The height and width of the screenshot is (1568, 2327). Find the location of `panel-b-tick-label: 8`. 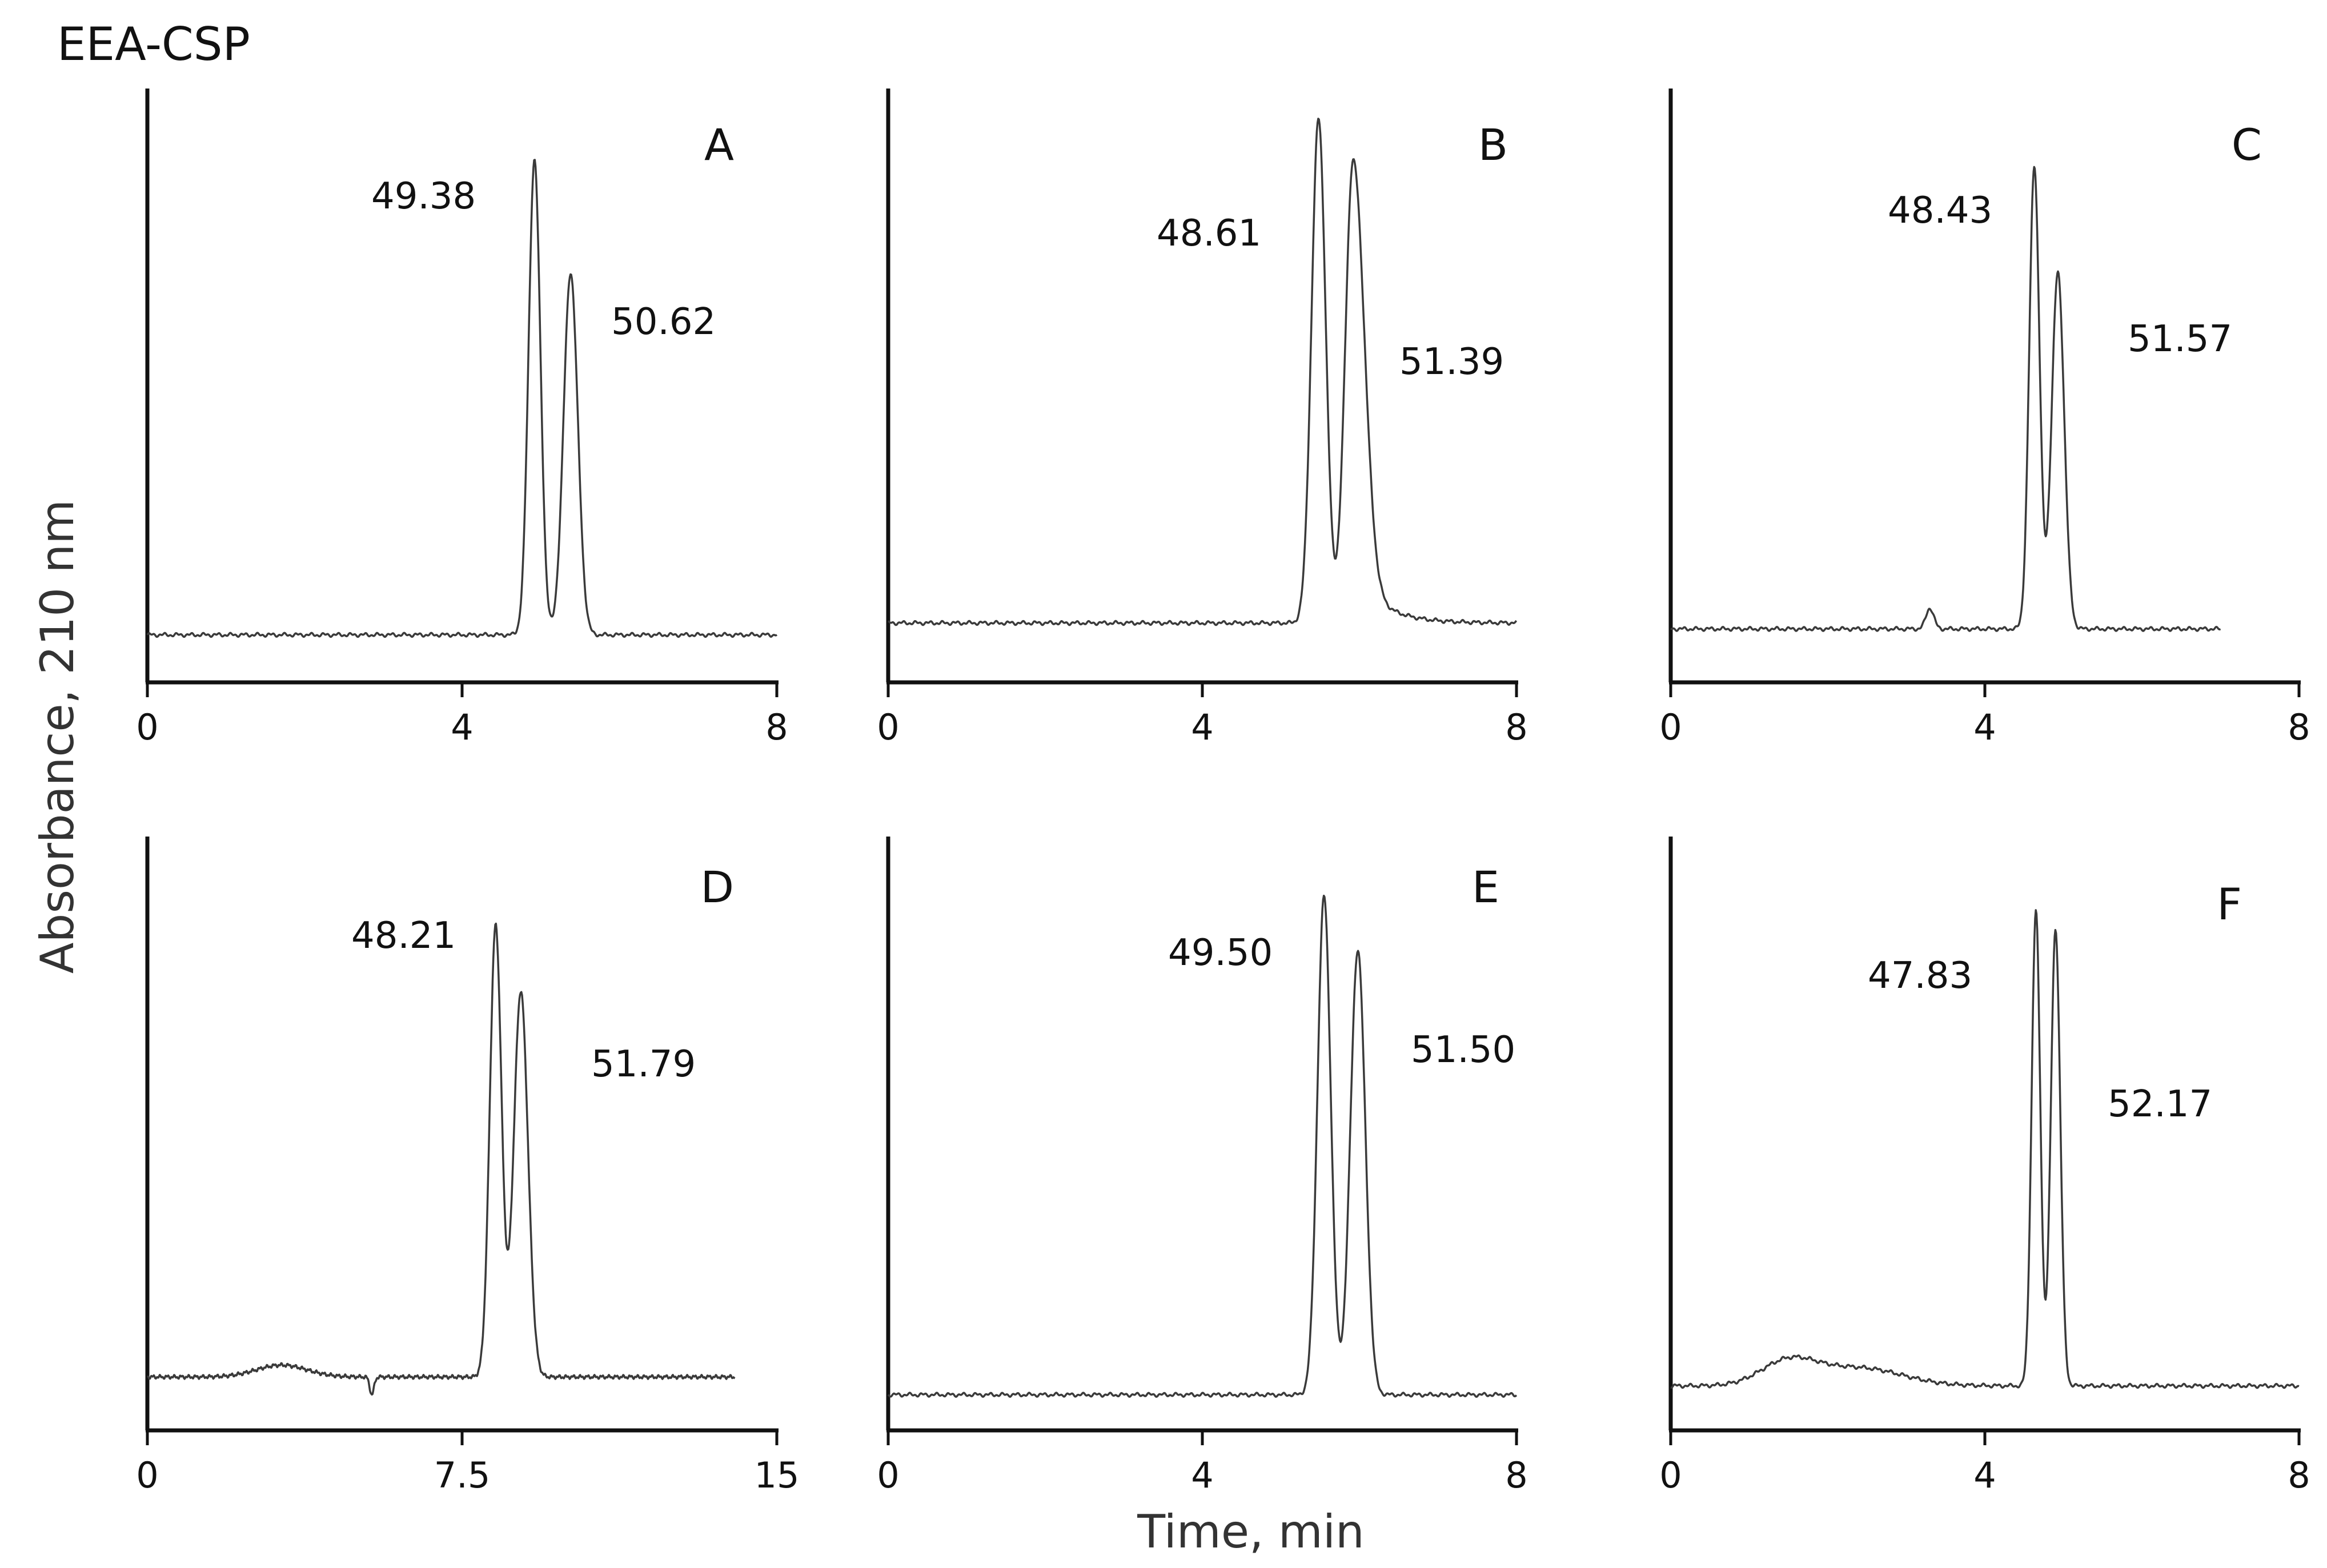

panel-b-tick-label: 8 is located at coordinates (1516, 727).